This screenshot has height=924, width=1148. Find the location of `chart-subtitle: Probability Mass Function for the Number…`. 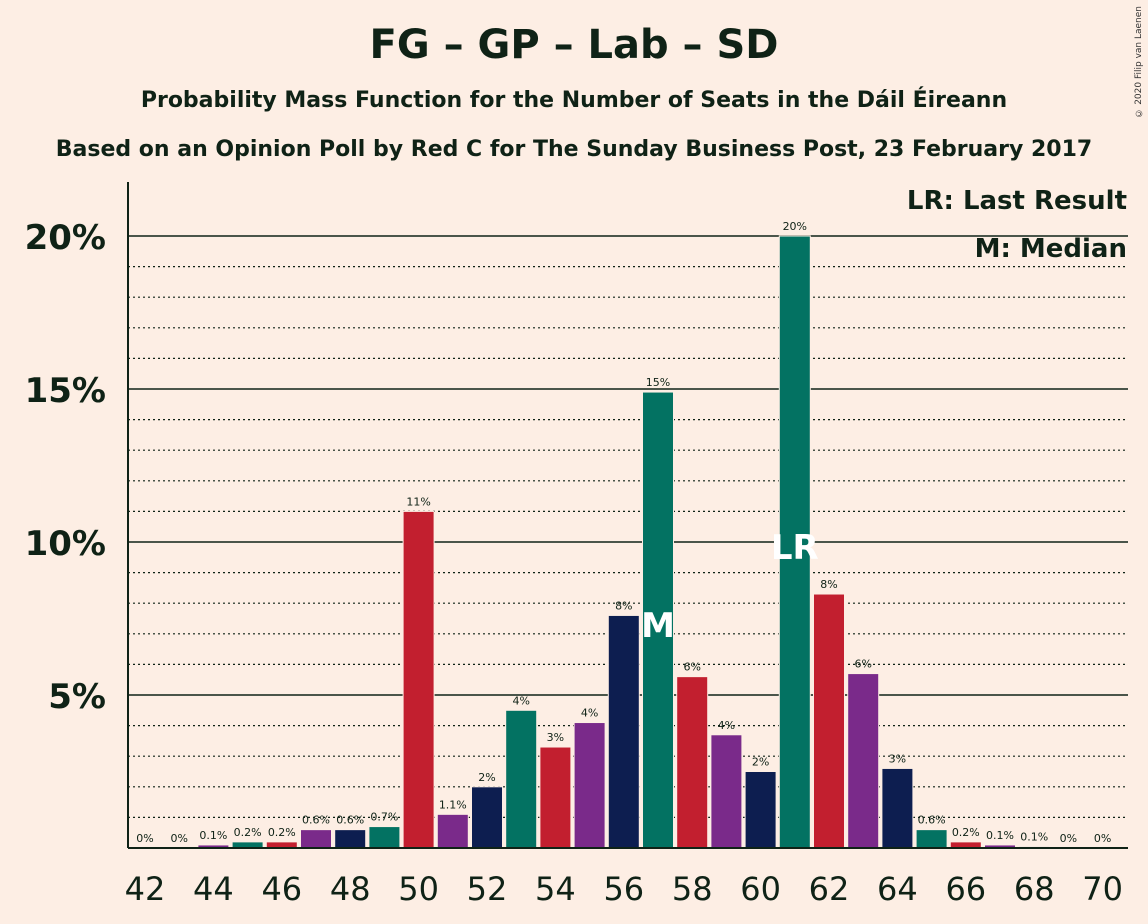

chart-subtitle: Probability Mass Function for the Number… is located at coordinates (574, 100).